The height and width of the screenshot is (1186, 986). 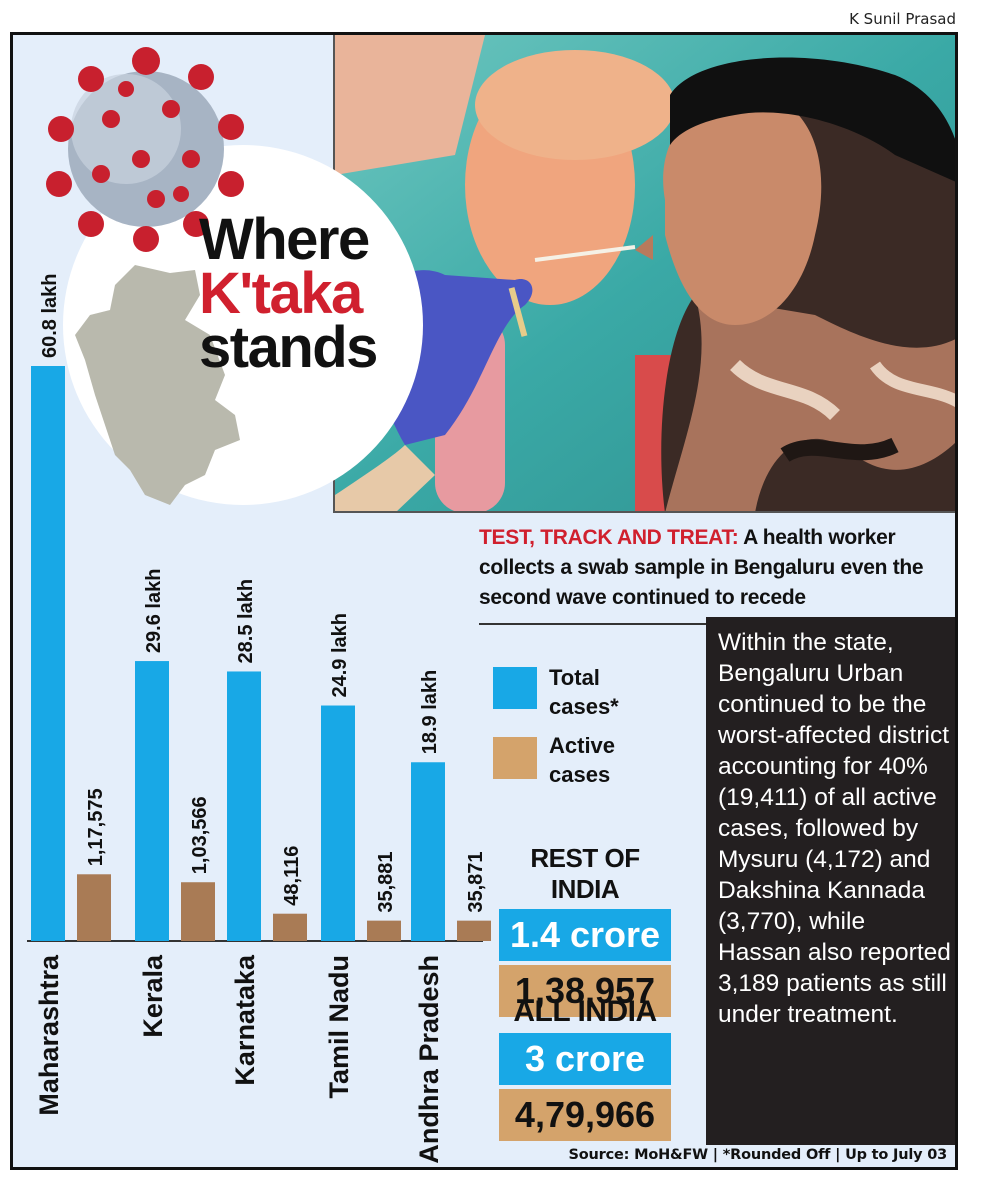 What do you see at coordinates (49, 1035) in the screenshot?
I see `category-label-0: Maharashtra` at bounding box center [49, 1035].